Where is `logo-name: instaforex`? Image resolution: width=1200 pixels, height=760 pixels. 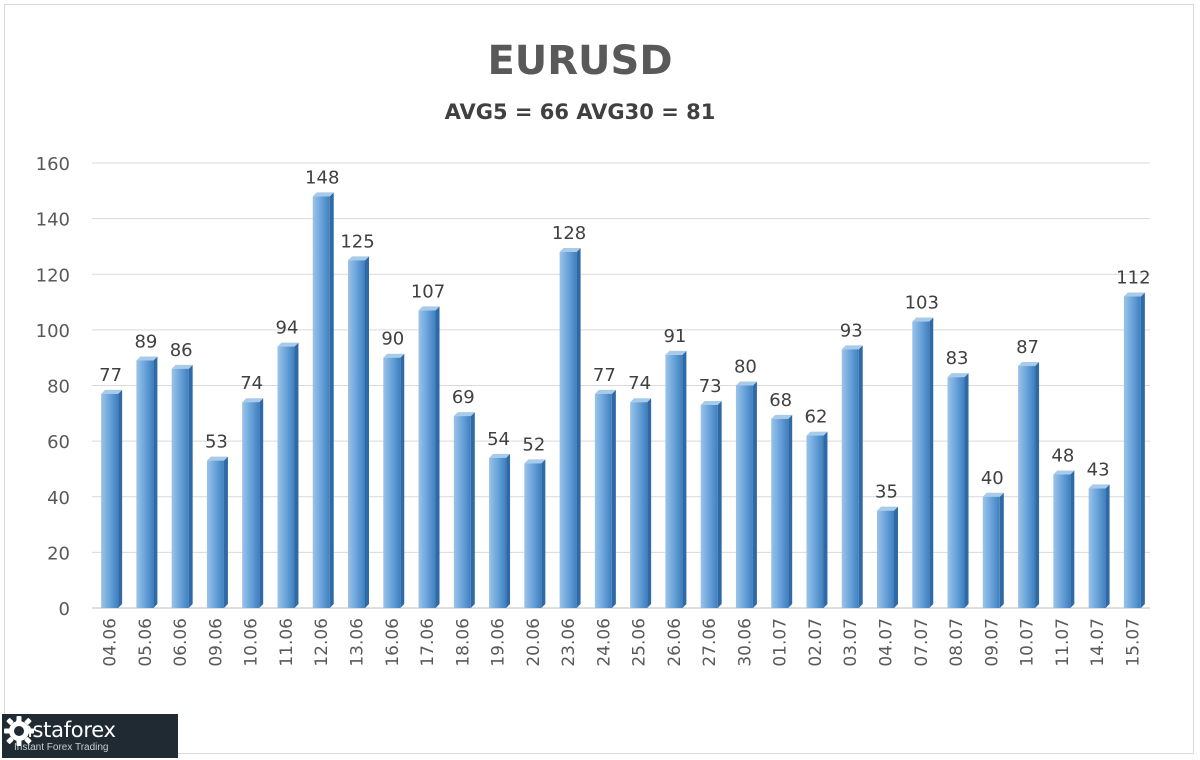
logo-name: instaforex is located at coordinates (65, 729).